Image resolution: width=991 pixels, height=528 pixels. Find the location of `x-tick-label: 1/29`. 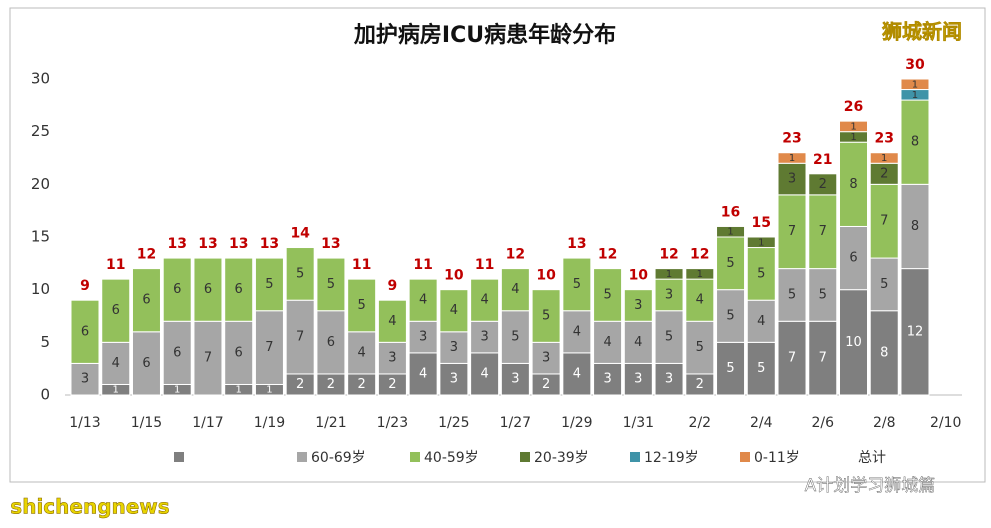

x-tick-label: 1/29 is located at coordinates (576, 423).